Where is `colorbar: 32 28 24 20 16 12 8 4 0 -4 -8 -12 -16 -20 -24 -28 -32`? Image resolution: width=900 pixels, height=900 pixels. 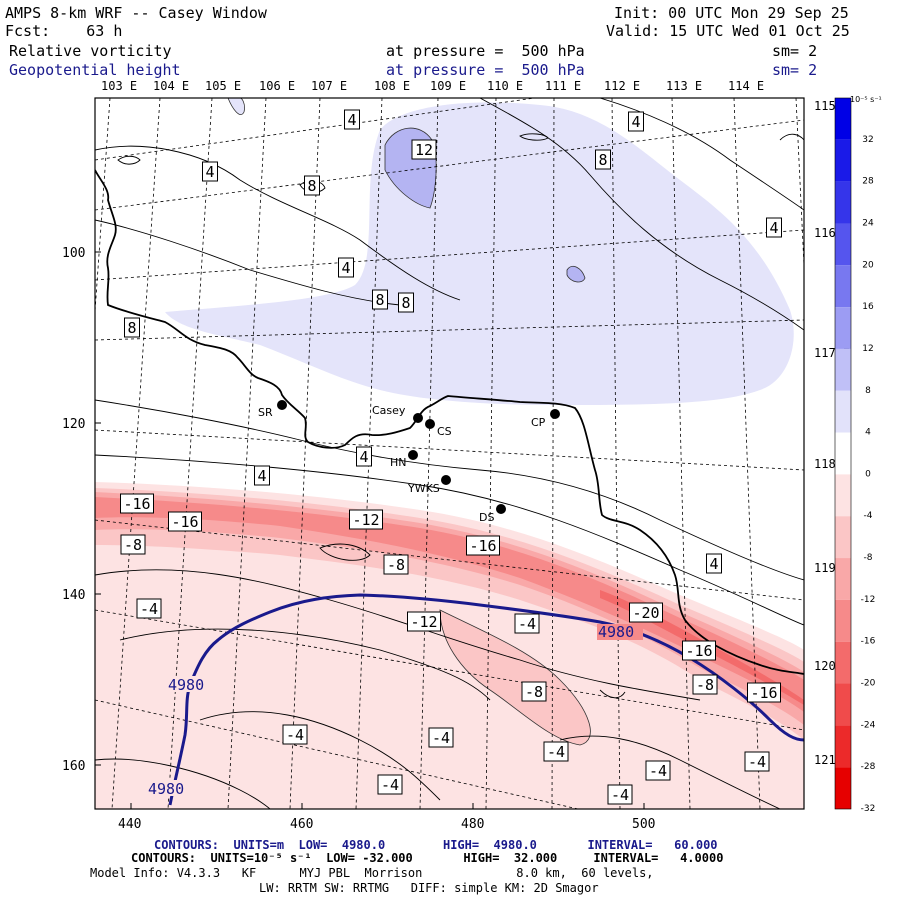
colorbar: 32 28 24 20 16 12 8 4 0 -4 -8 -12 -16 -20 -24 -28 -32 is located at coordinates (855, 455).